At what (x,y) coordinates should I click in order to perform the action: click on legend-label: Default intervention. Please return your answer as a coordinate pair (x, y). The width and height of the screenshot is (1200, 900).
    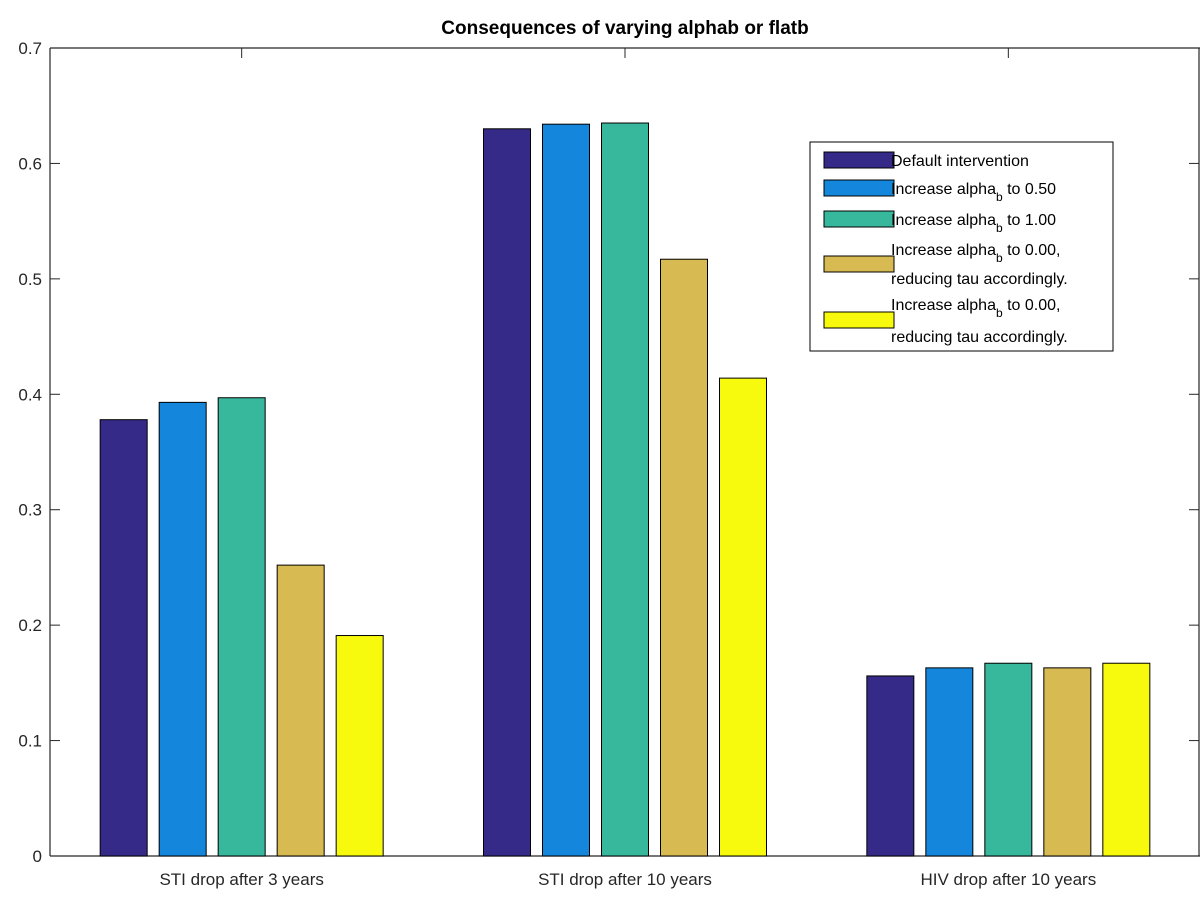
    Looking at the image, I should click on (960, 161).